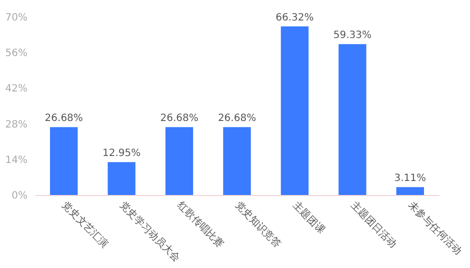 The image size is (470, 268). I want to click on y-tick-label: 42%, so click(16, 89).